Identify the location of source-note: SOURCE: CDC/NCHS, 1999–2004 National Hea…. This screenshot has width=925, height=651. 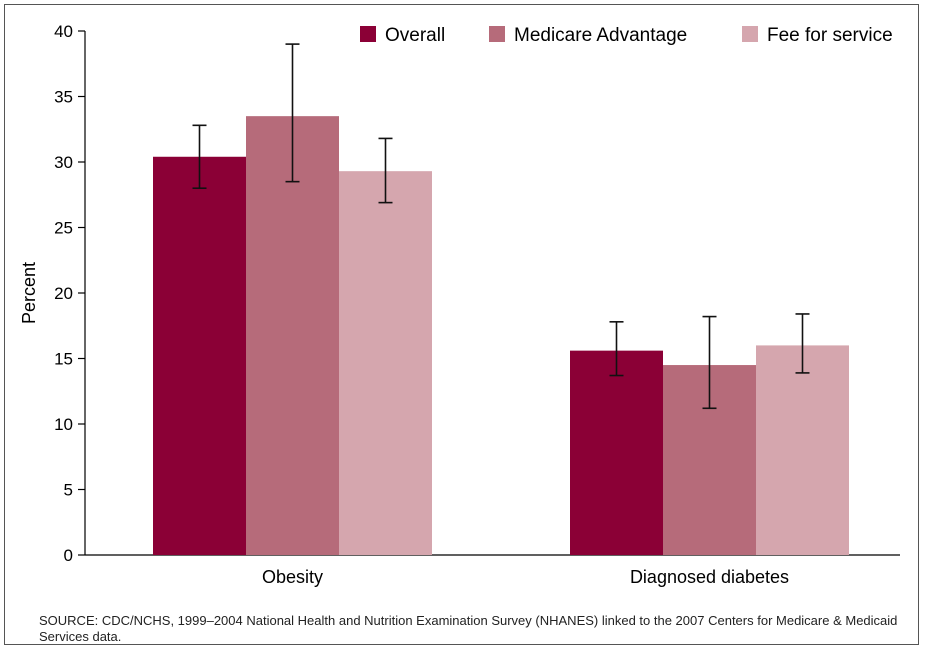
(468, 628).